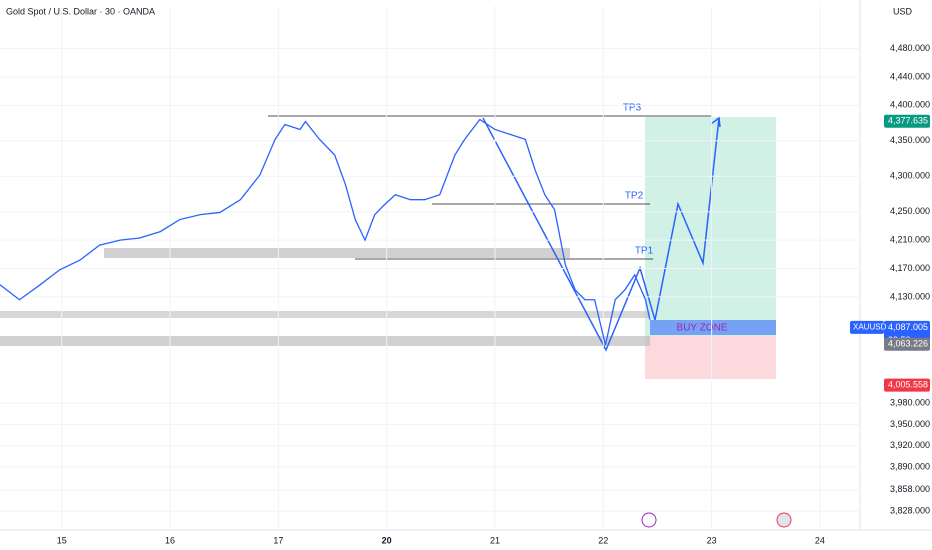 The image size is (932, 550). Describe the element at coordinates (710, 226) in the screenshot. I see `profit-zone` at that location.